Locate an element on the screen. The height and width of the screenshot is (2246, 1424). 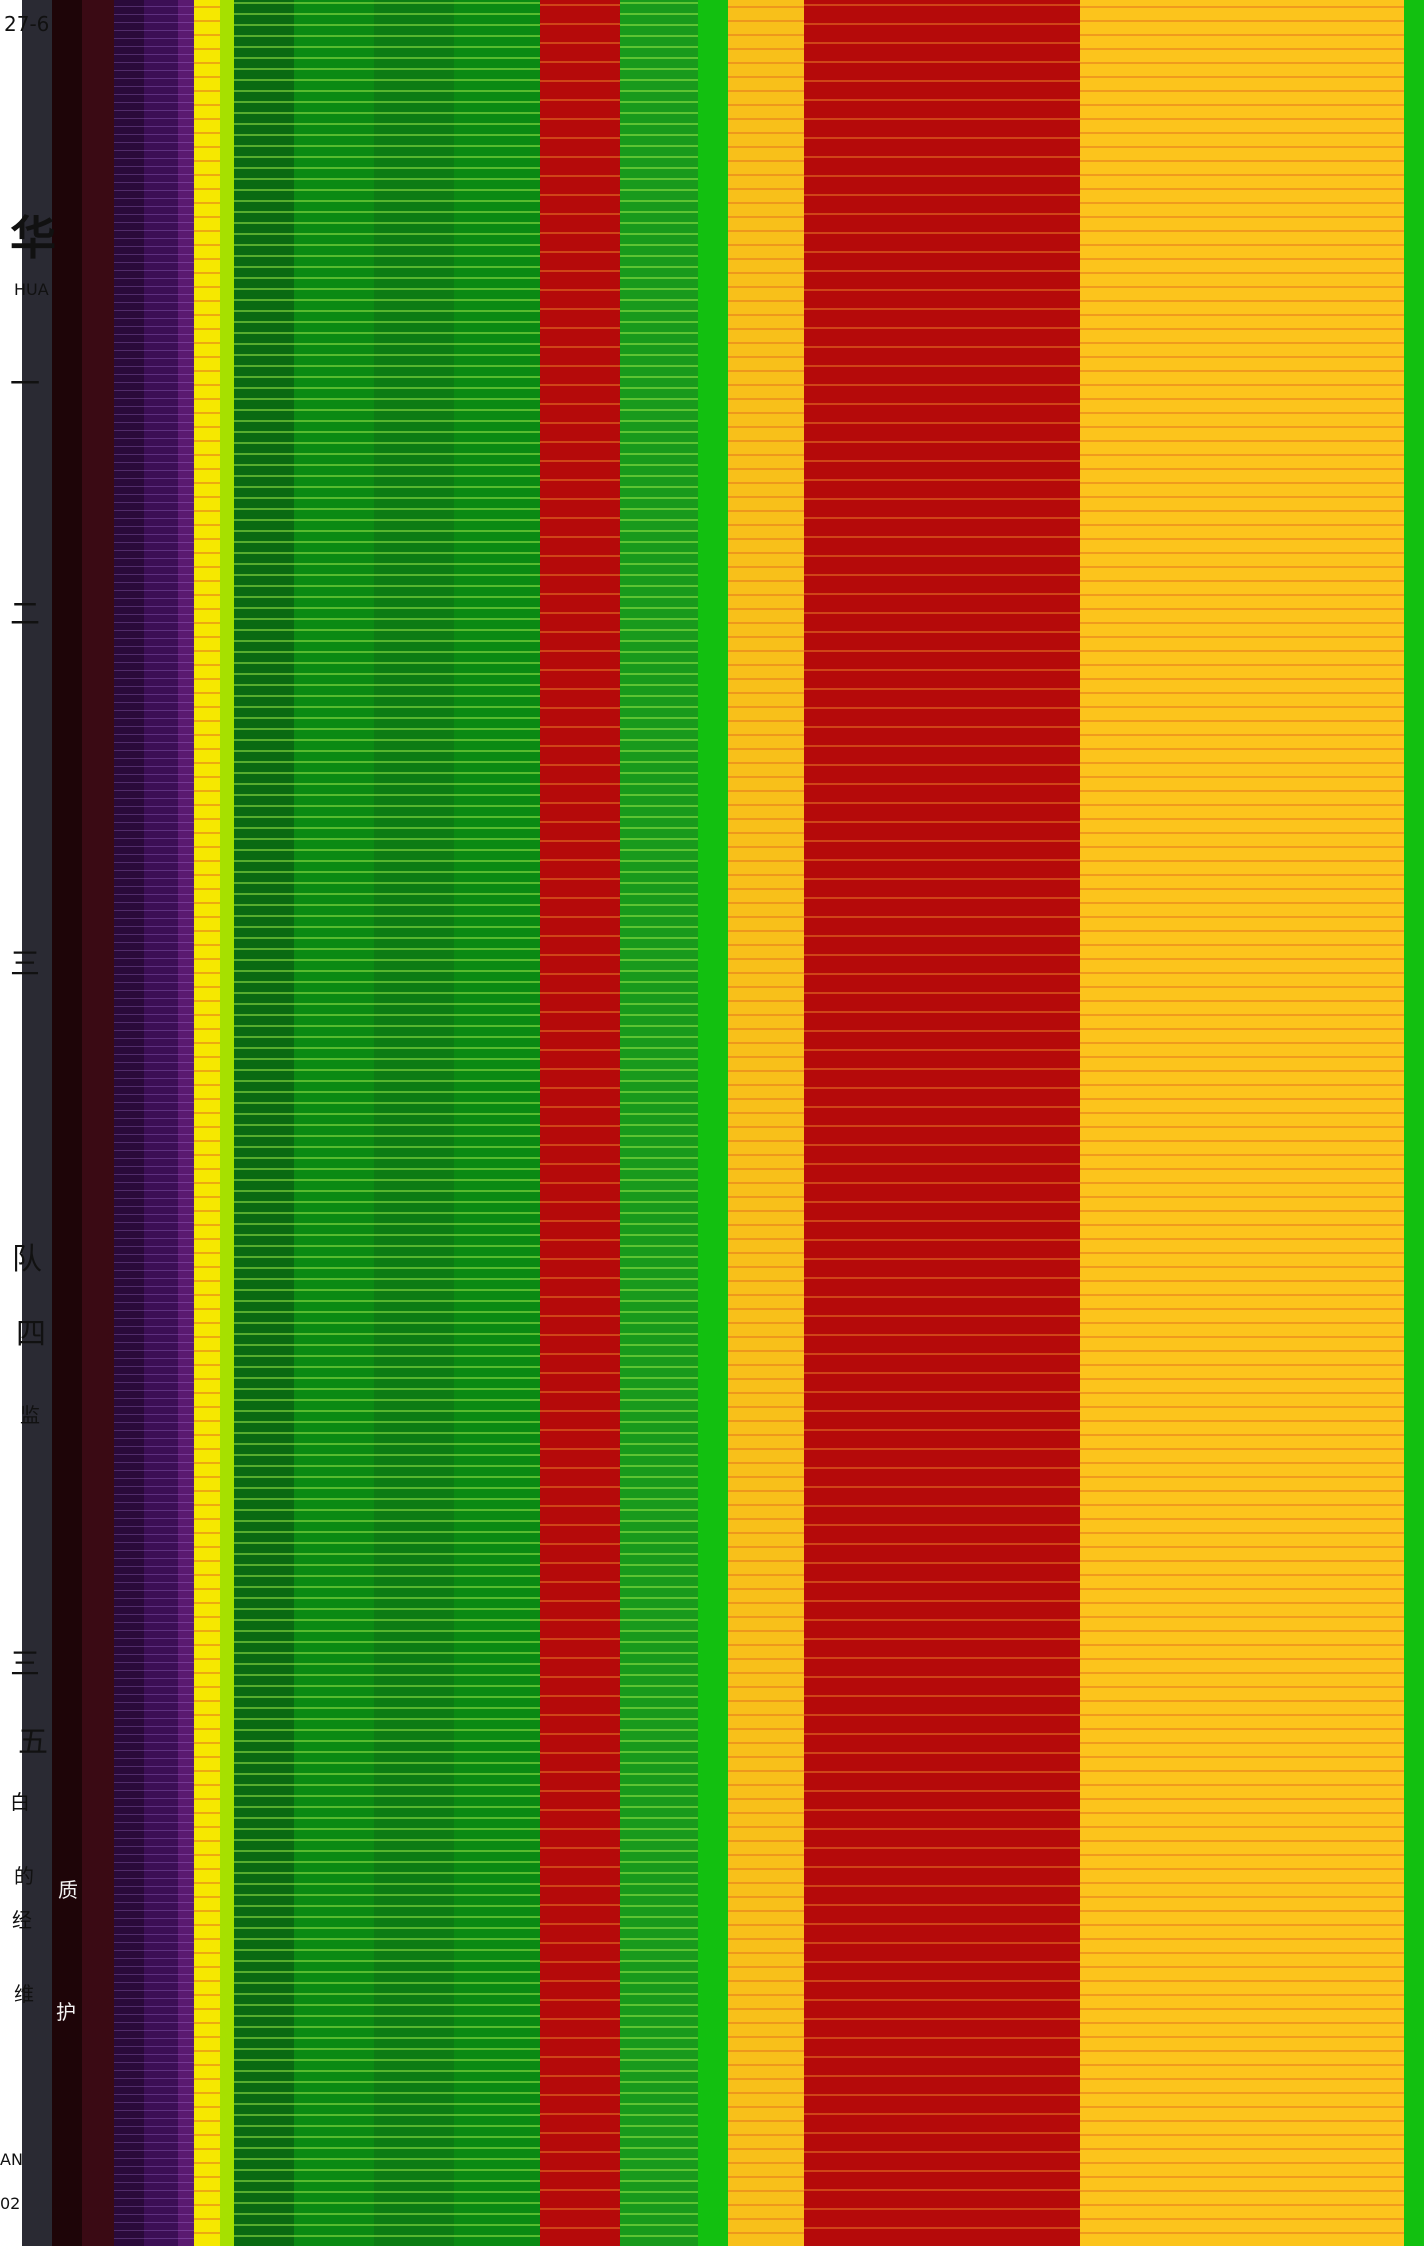
band-purple is located at coordinates (161, 1123).